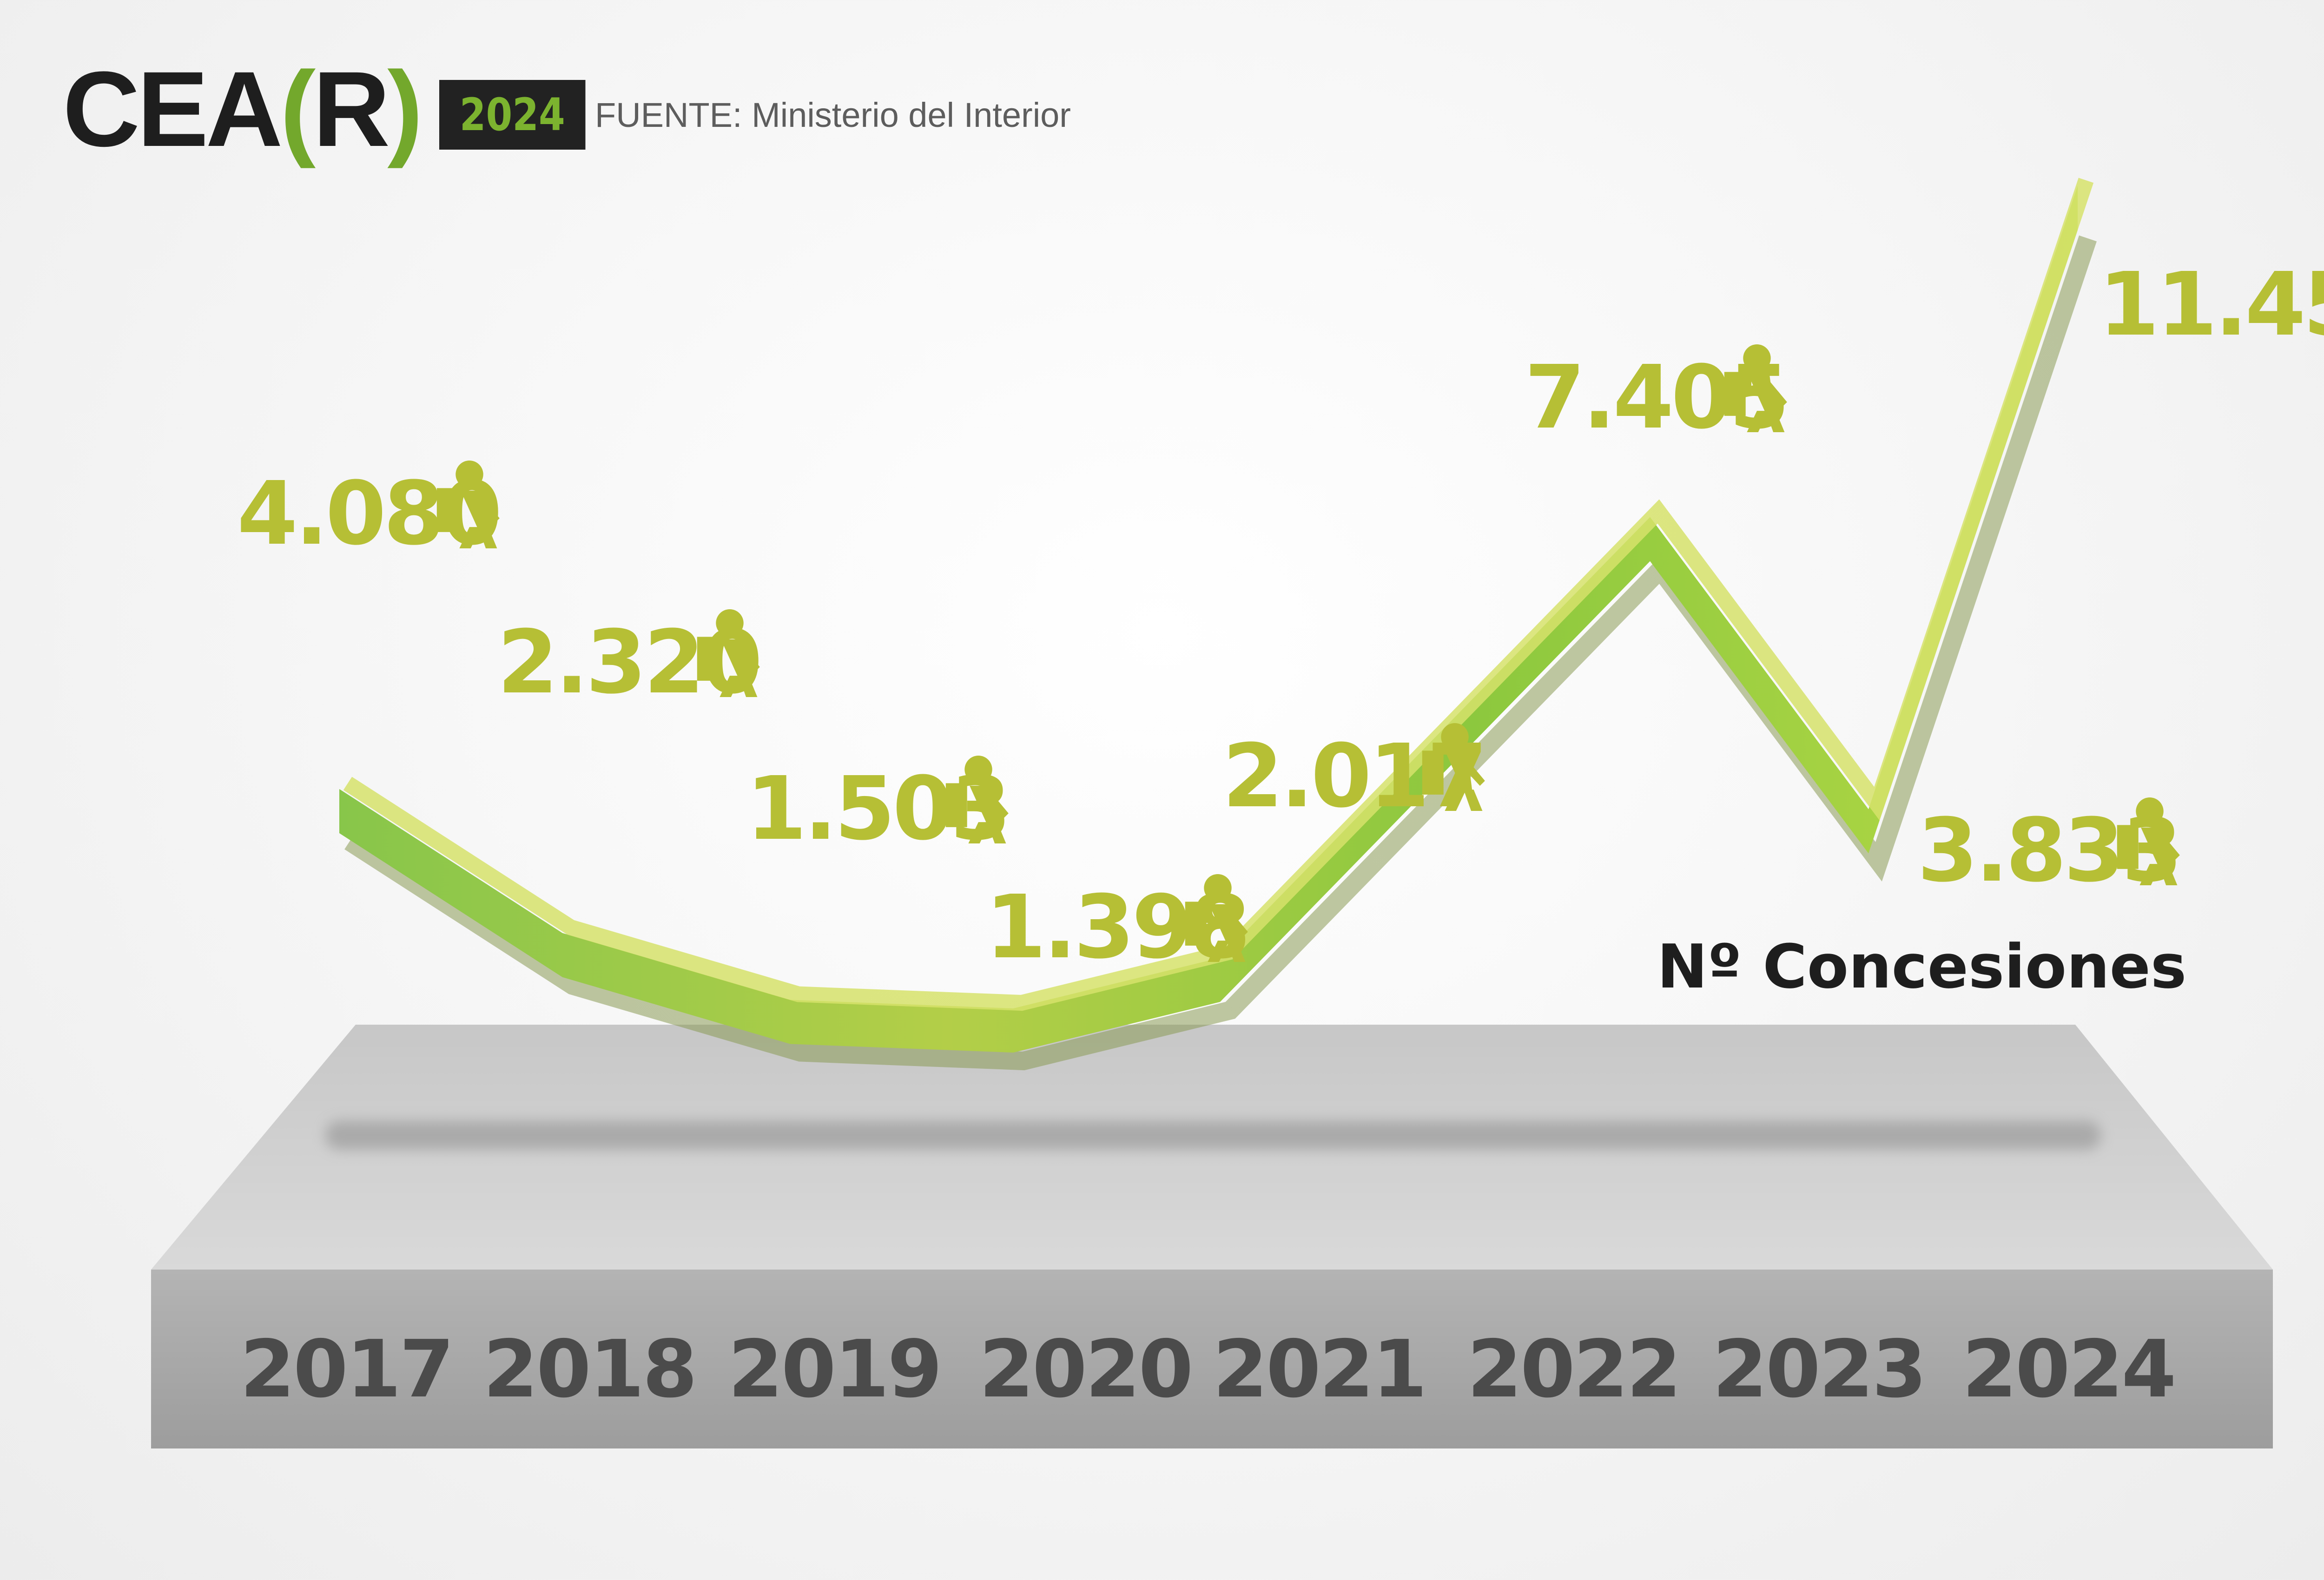  I want to click on year-label-2018: 2018, so click(589, 1369).